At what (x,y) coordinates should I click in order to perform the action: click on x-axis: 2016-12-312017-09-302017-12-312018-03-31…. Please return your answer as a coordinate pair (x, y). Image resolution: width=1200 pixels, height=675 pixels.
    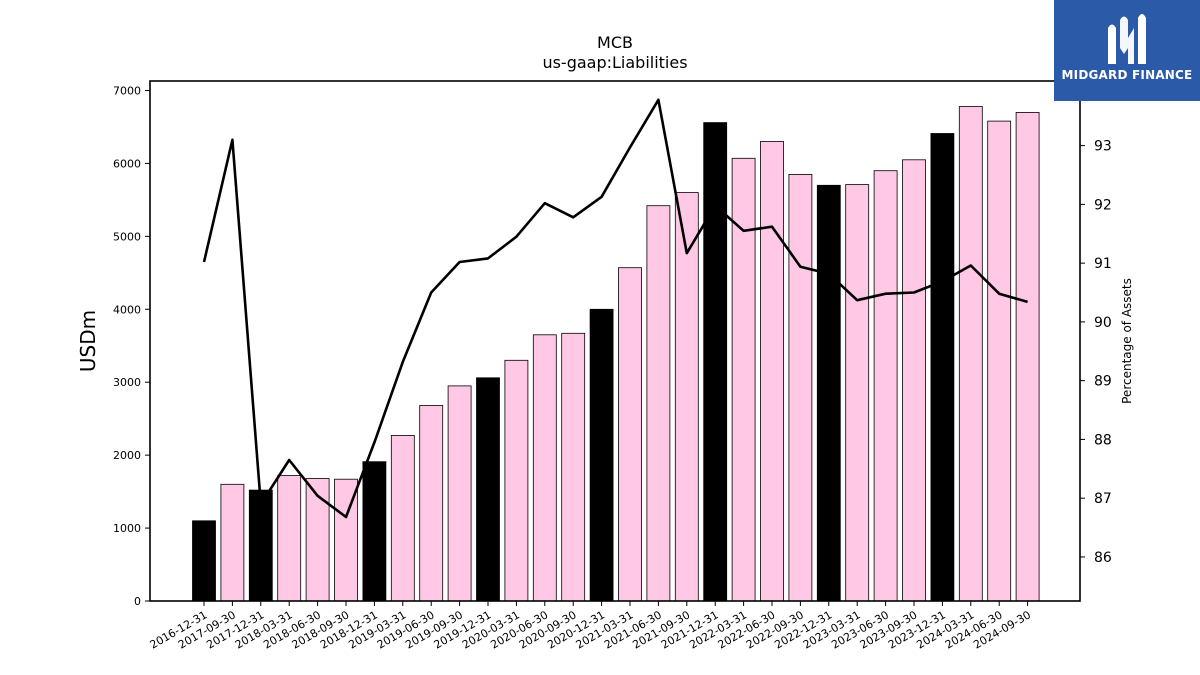
    Looking at the image, I should click on (590, 626).